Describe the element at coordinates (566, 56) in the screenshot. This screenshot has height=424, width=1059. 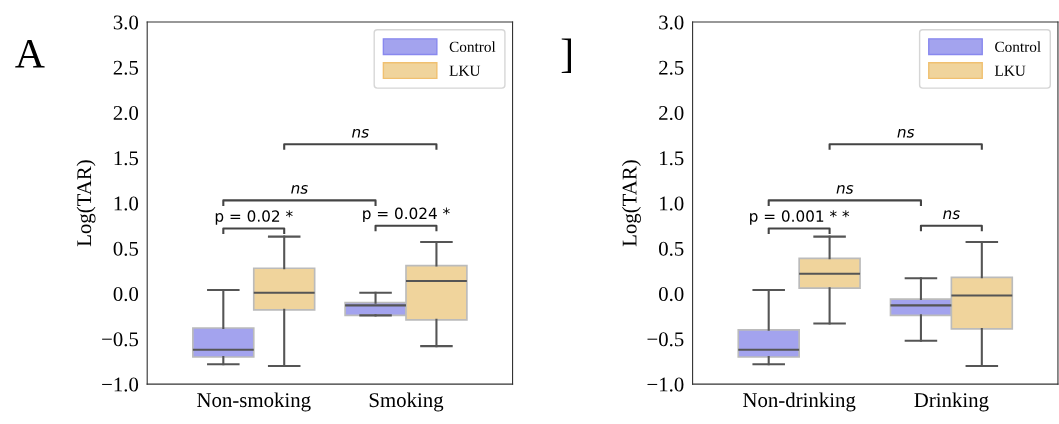
I see `chart-title: ]` at that location.